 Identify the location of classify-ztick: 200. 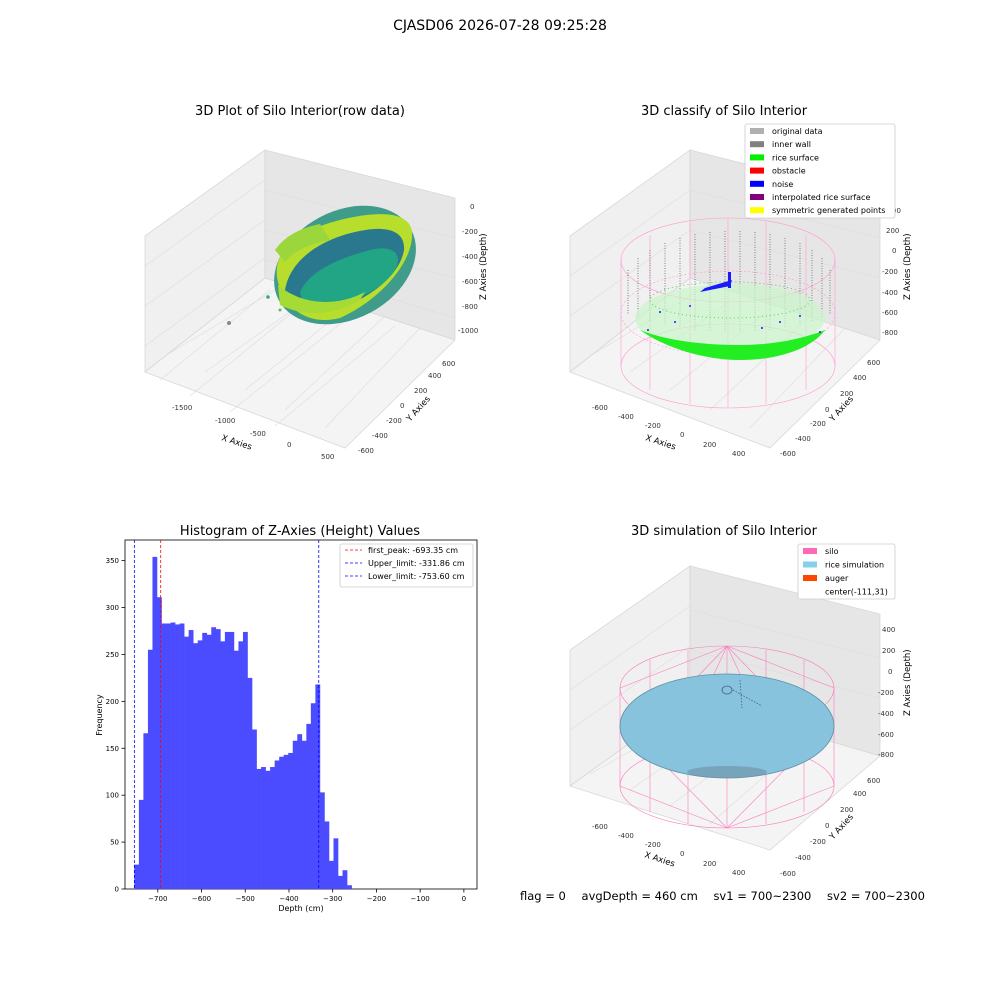
(892, 231).